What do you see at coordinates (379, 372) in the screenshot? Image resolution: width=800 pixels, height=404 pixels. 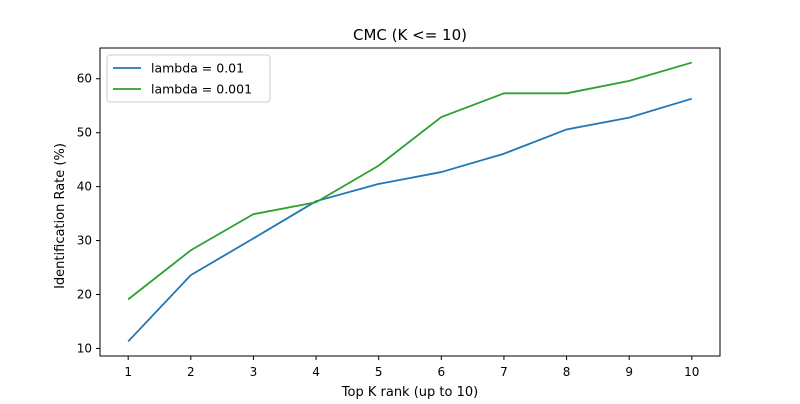 I see `x-tick-label: 5` at bounding box center [379, 372].